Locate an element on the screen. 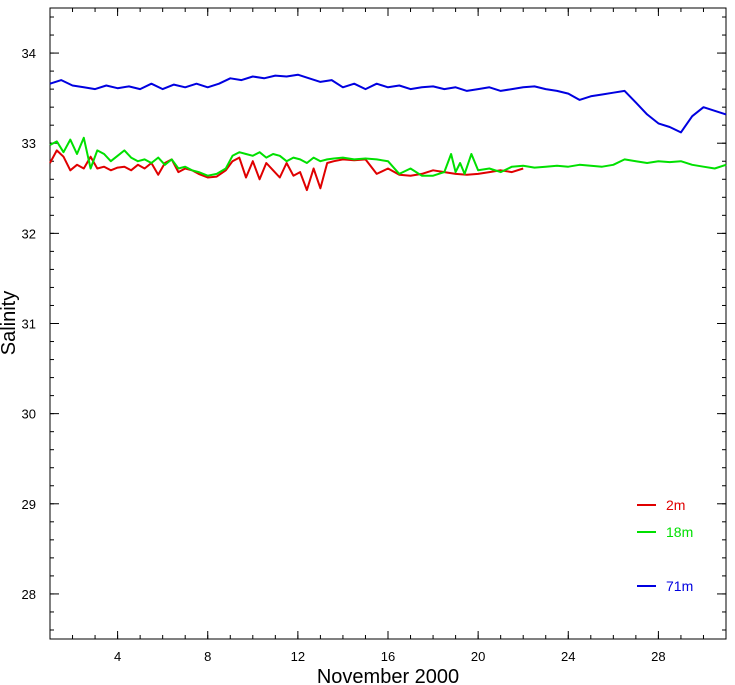 The width and height of the screenshot is (735, 685). x-tick-label: 16 is located at coordinates (388, 656).